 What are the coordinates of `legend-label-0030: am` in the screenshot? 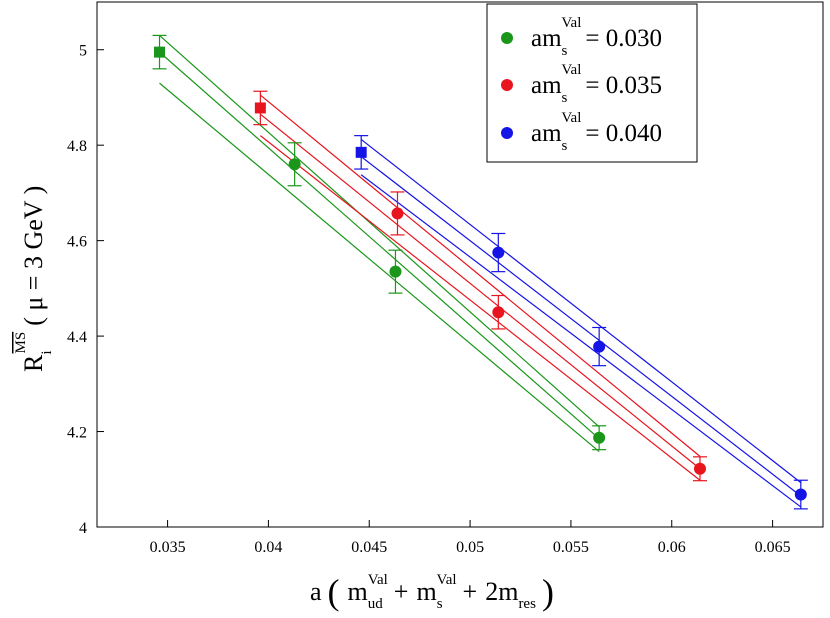 It's located at (546, 38).